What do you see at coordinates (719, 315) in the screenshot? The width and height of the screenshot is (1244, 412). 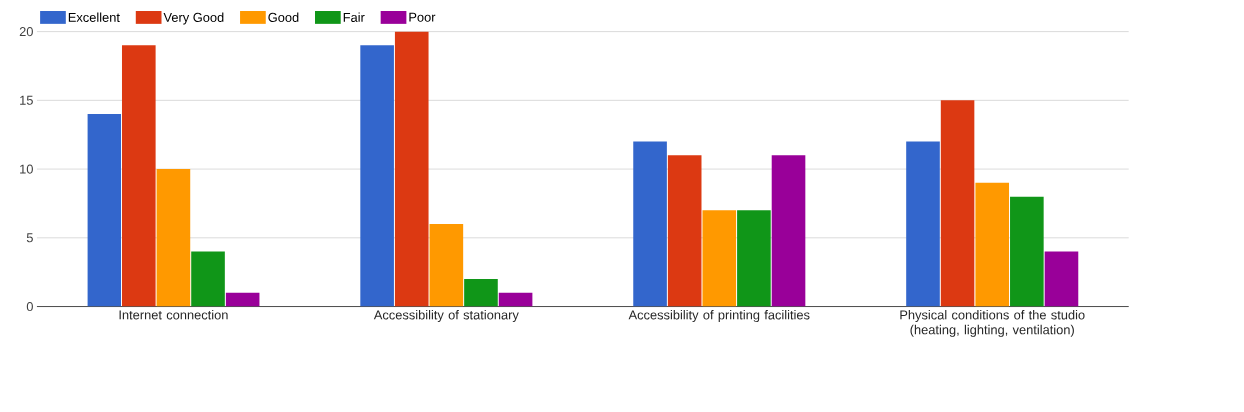 I see `x-tick-label: Accessibility of printing facilities` at bounding box center [719, 315].